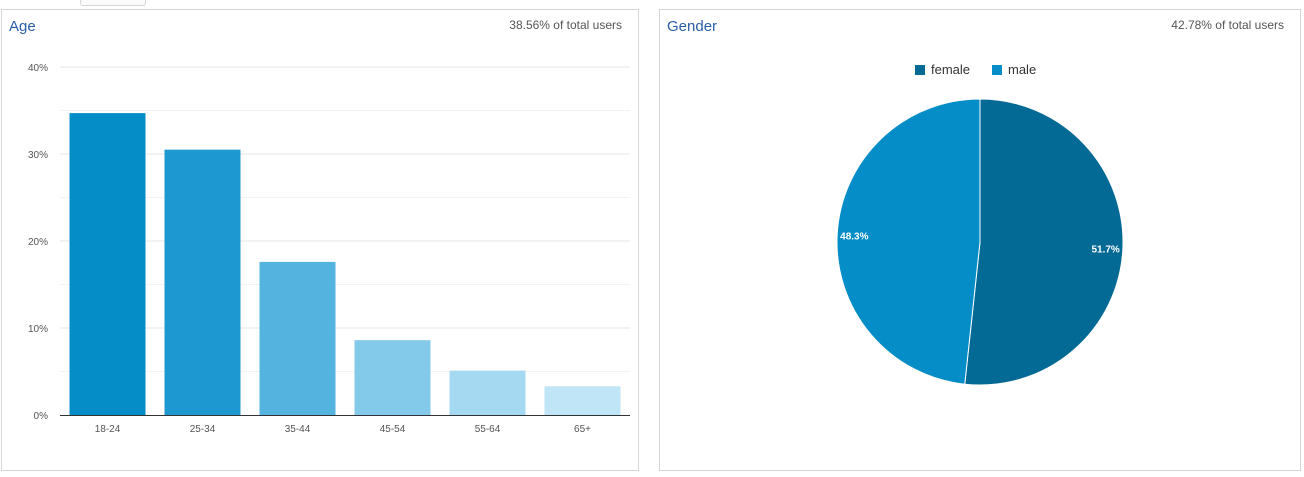  What do you see at coordinates (22, 26) in the screenshot?
I see `age-card-title: Age` at bounding box center [22, 26].